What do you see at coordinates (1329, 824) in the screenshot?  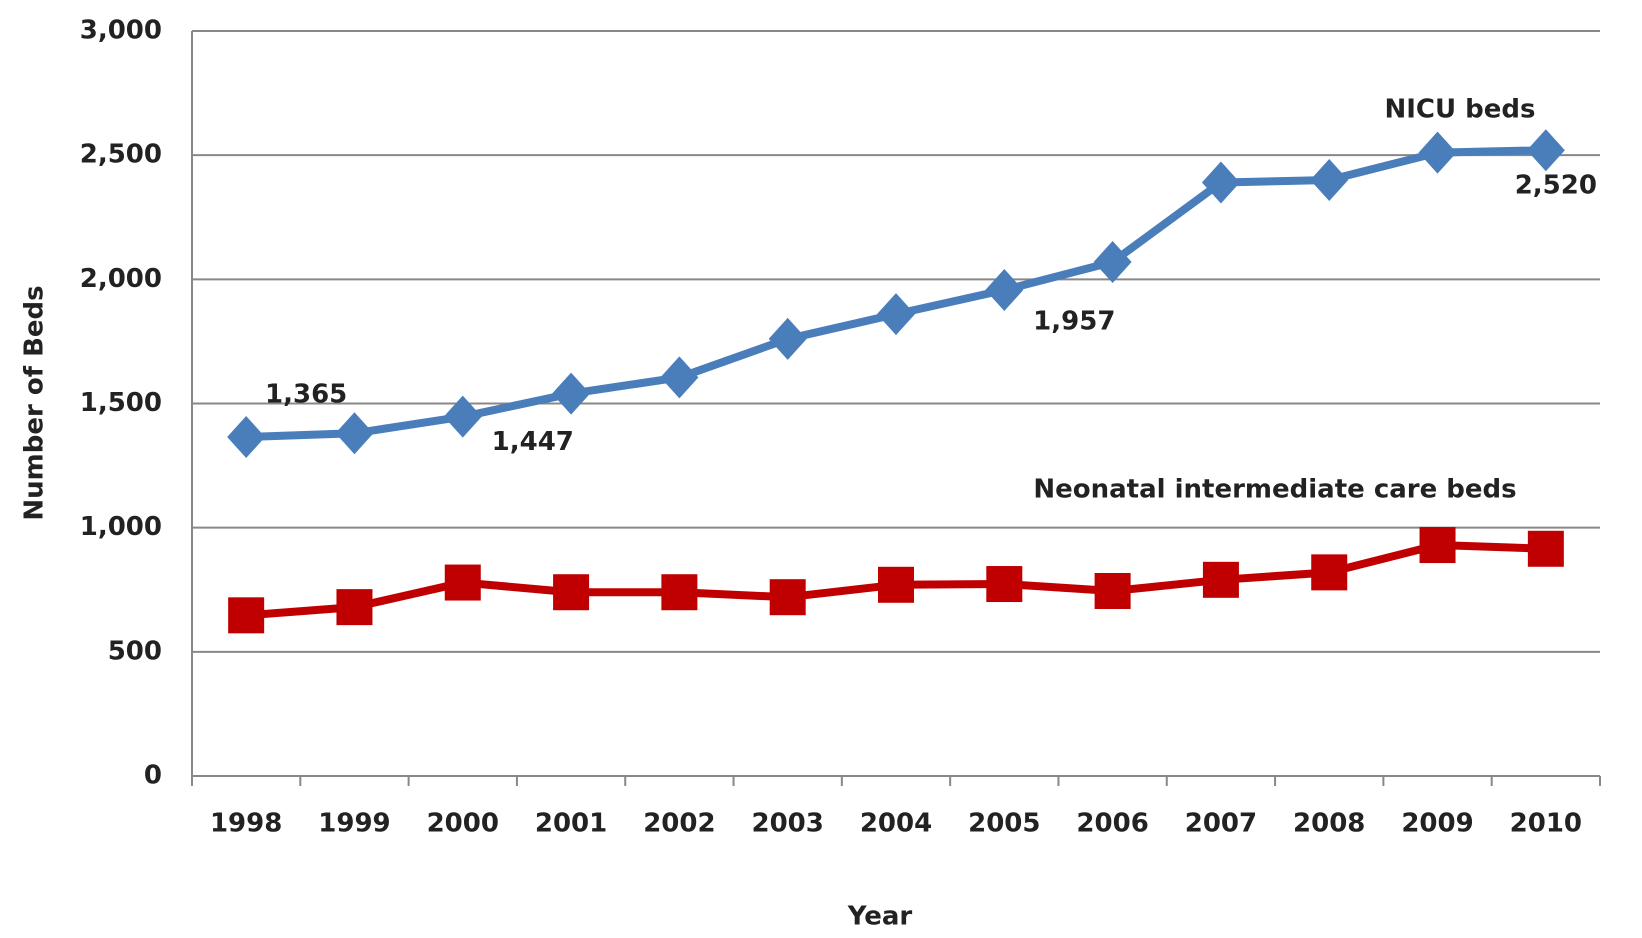 I see `x-tick-label: 2008` at bounding box center [1329, 824].